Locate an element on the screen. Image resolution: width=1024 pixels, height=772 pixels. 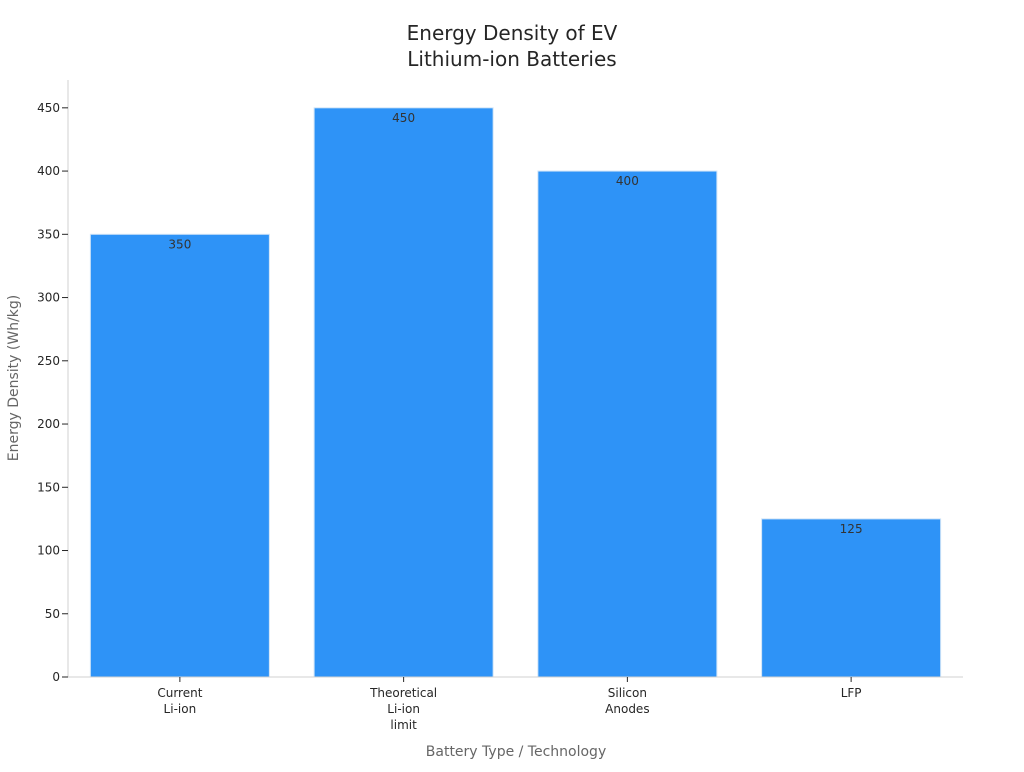
y-tick-label: 450 is located at coordinates (48, 108).